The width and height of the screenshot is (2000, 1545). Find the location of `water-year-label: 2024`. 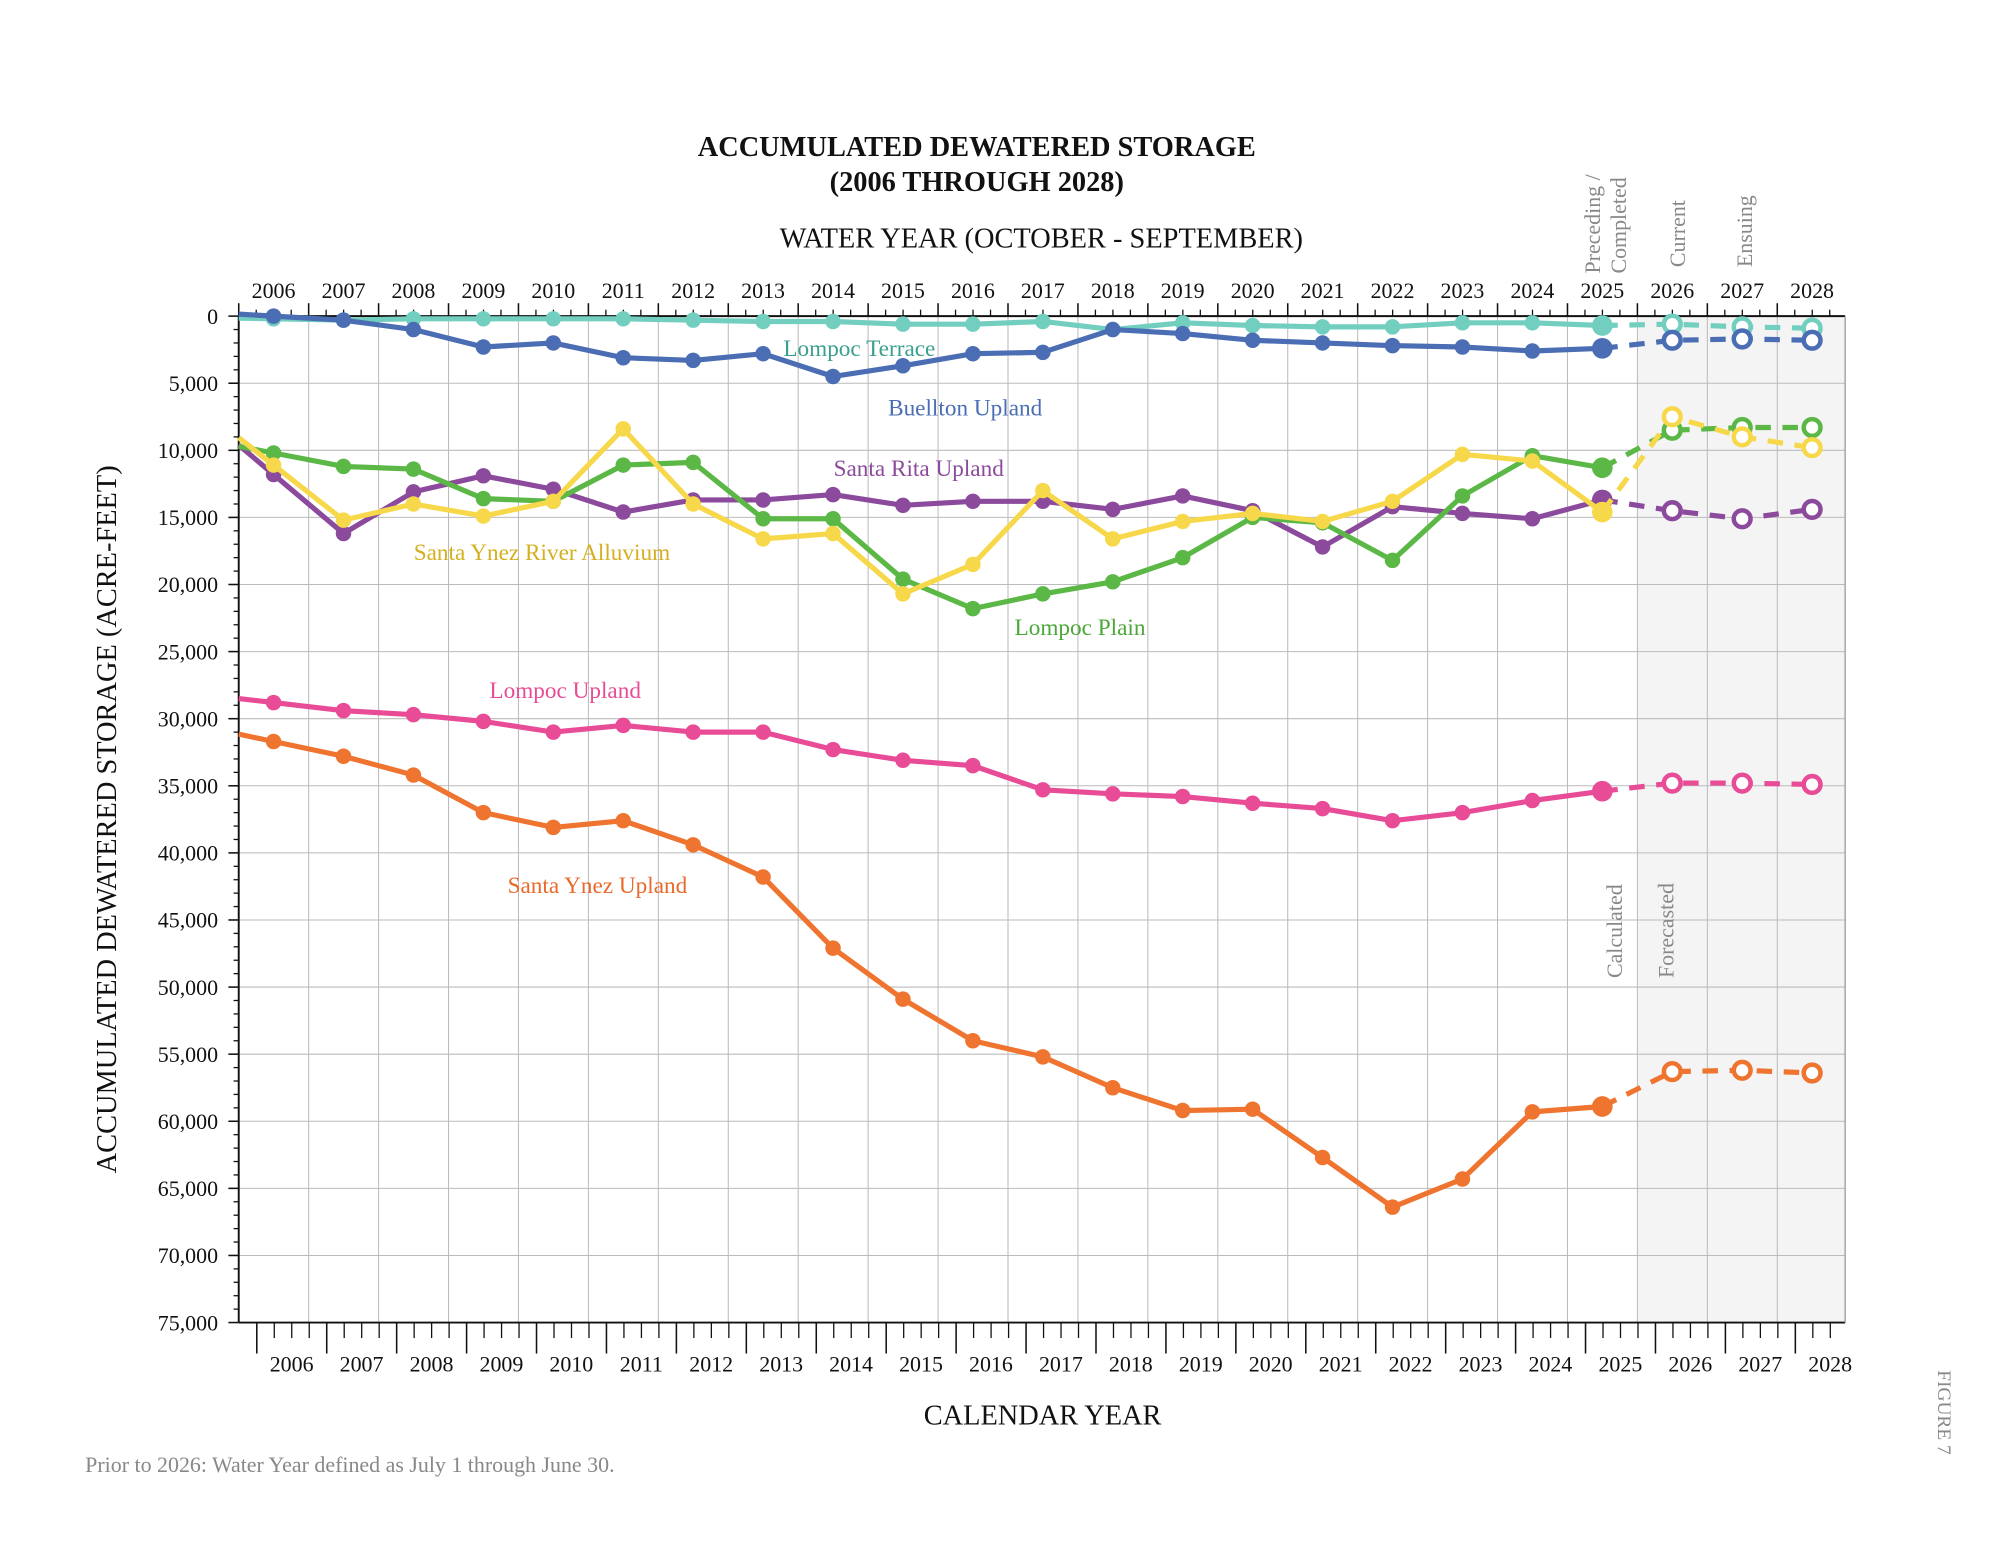

water-year-label: 2024 is located at coordinates (1532, 290).